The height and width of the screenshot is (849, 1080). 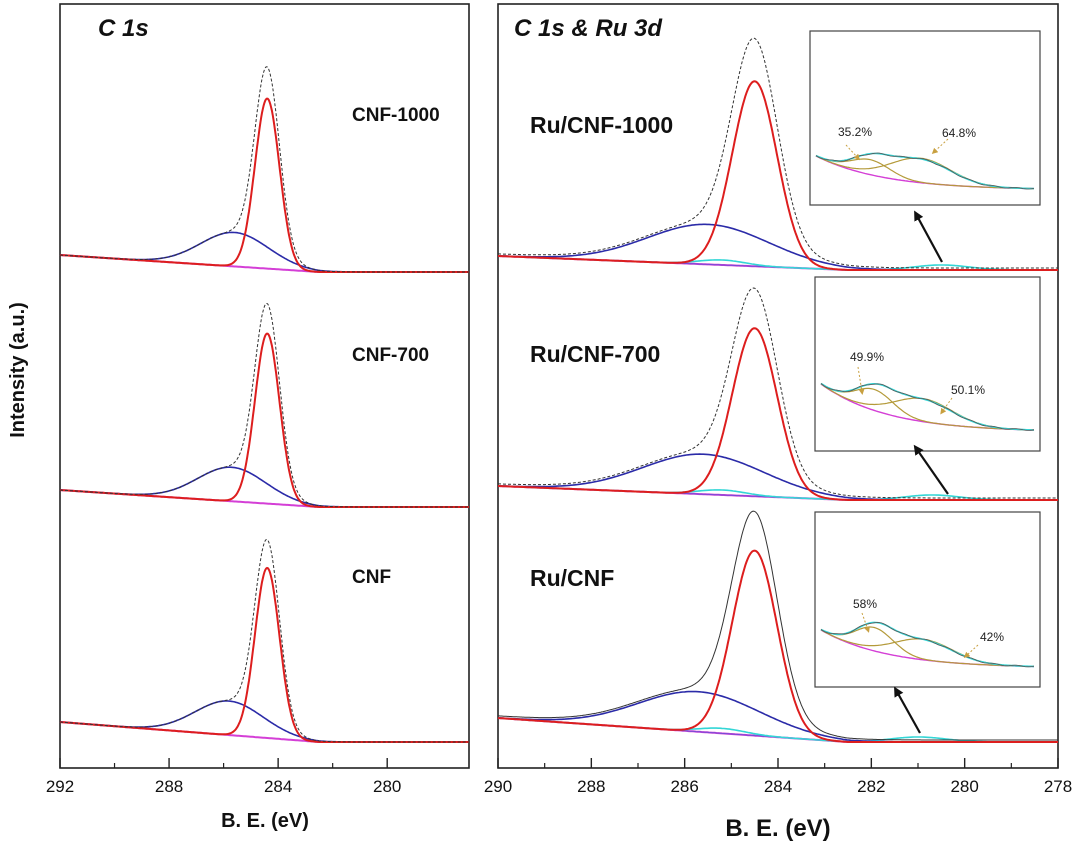 I want to click on inset-percent-high-1000: 64.8%, so click(x=959, y=133).